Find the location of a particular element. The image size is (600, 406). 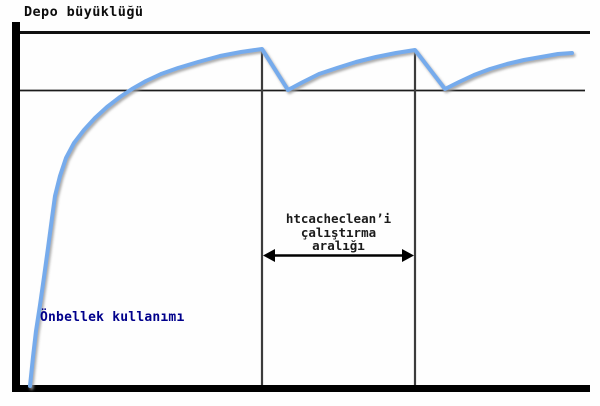

arrow-head-right-icon is located at coordinates (408, 255).